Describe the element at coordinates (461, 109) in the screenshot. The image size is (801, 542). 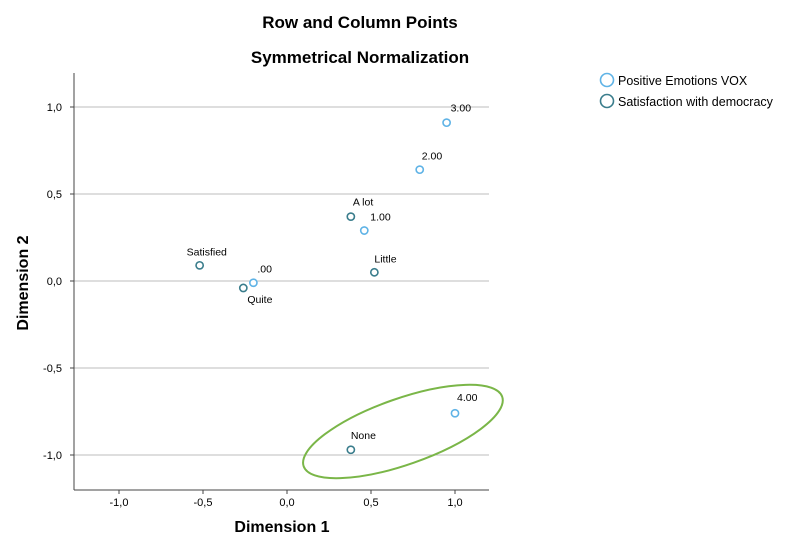
I see `point-label: 3.00` at that location.